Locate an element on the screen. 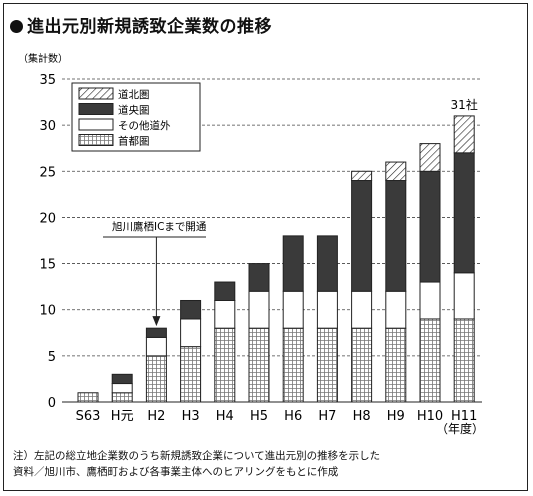 The width and height of the screenshot is (533, 496). legend-label: 首都圏 is located at coordinates (134, 141).